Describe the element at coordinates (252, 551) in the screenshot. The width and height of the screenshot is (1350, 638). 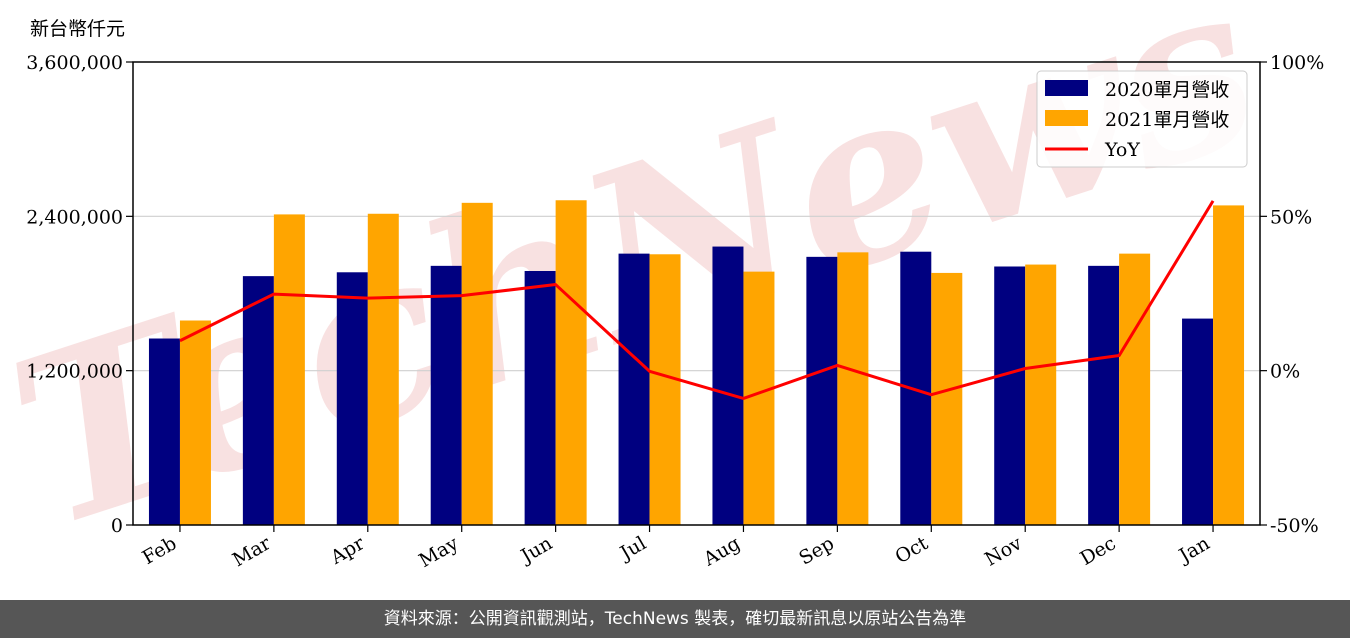
I see `x-tick-label: Mar` at that location.